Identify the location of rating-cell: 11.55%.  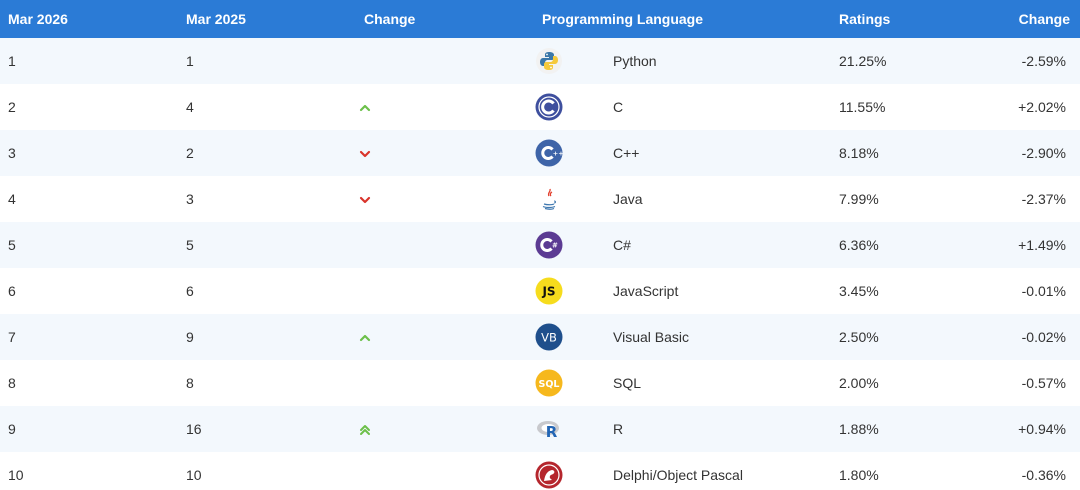
(862, 107).